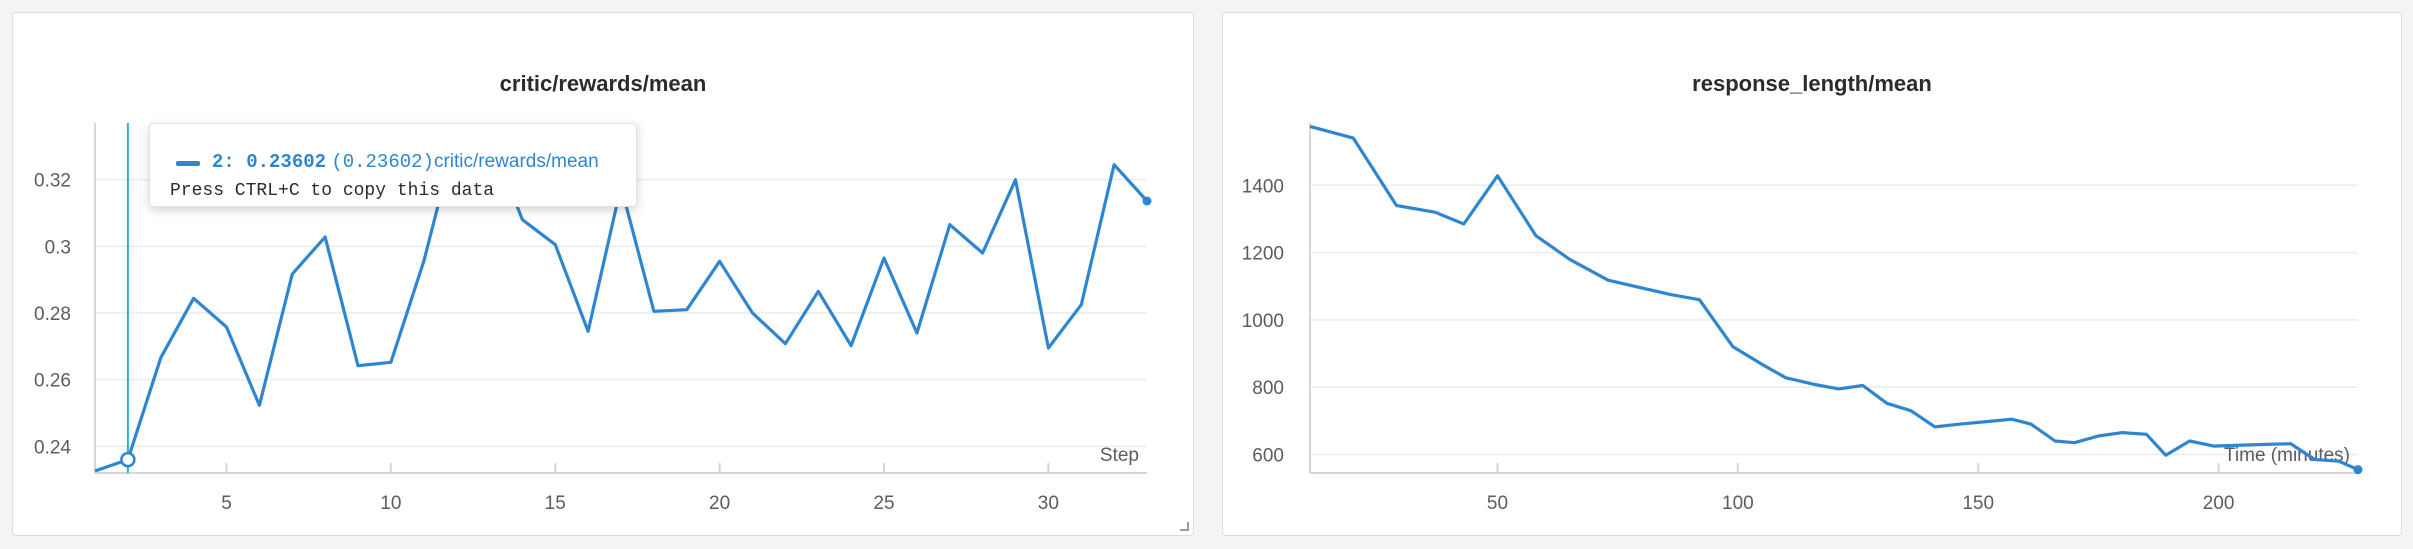 Image resolution: width=2413 pixels, height=549 pixels. What do you see at coordinates (226, 503) in the screenshot?
I see `x-tick-label: 5` at bounding box center [226, 503].